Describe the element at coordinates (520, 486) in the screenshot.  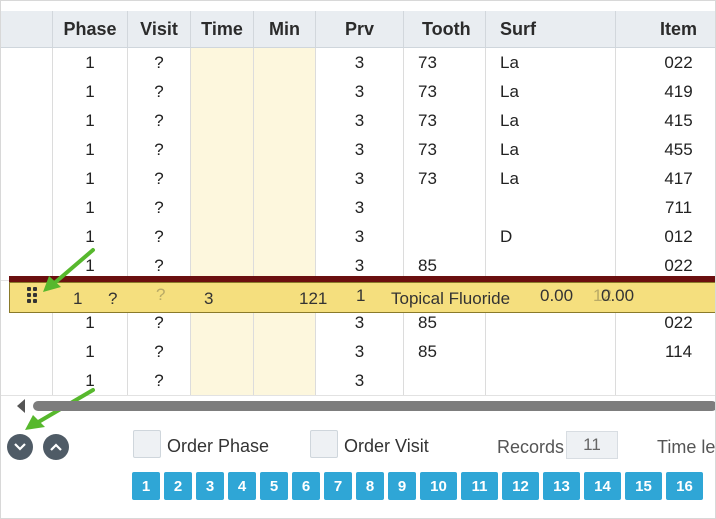
I see `page-button: 12` at that location.